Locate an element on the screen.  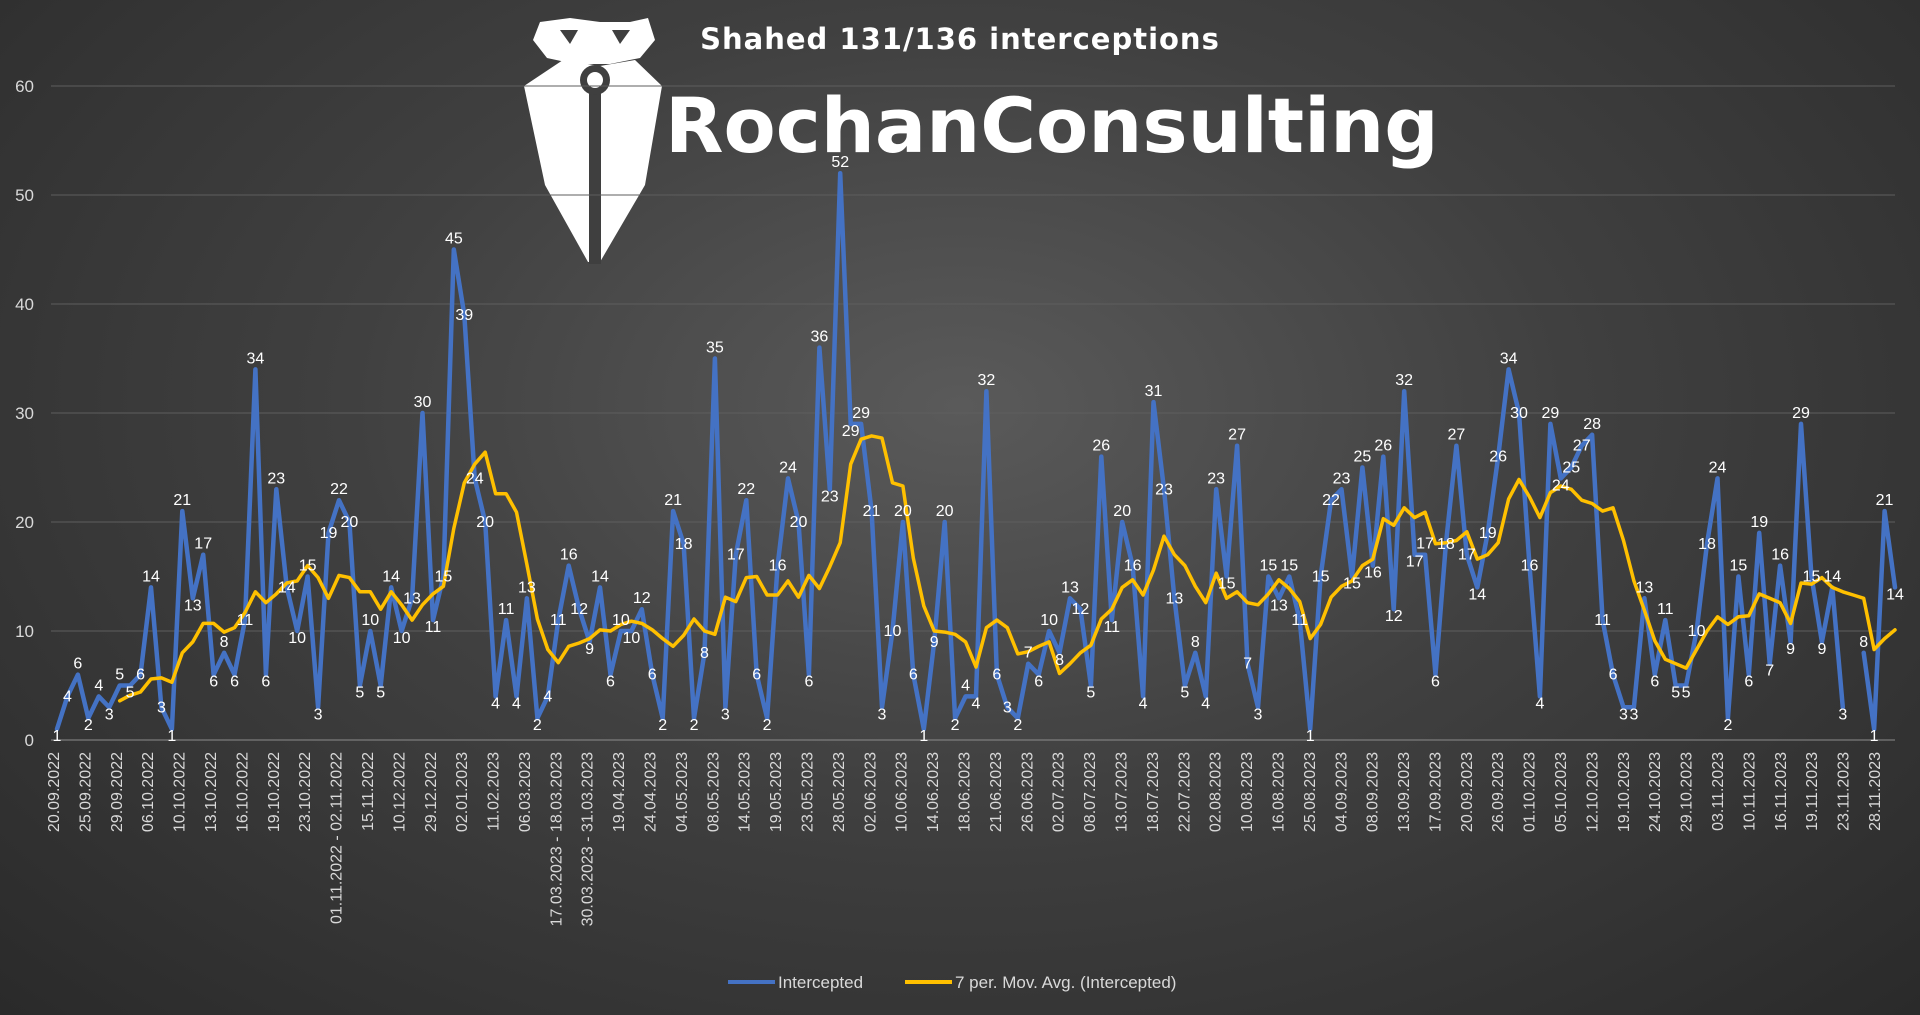
legend-label-moving-average: 7 per. Mov. Avg. (Intercepted) is located at coordinates (1065, 982).